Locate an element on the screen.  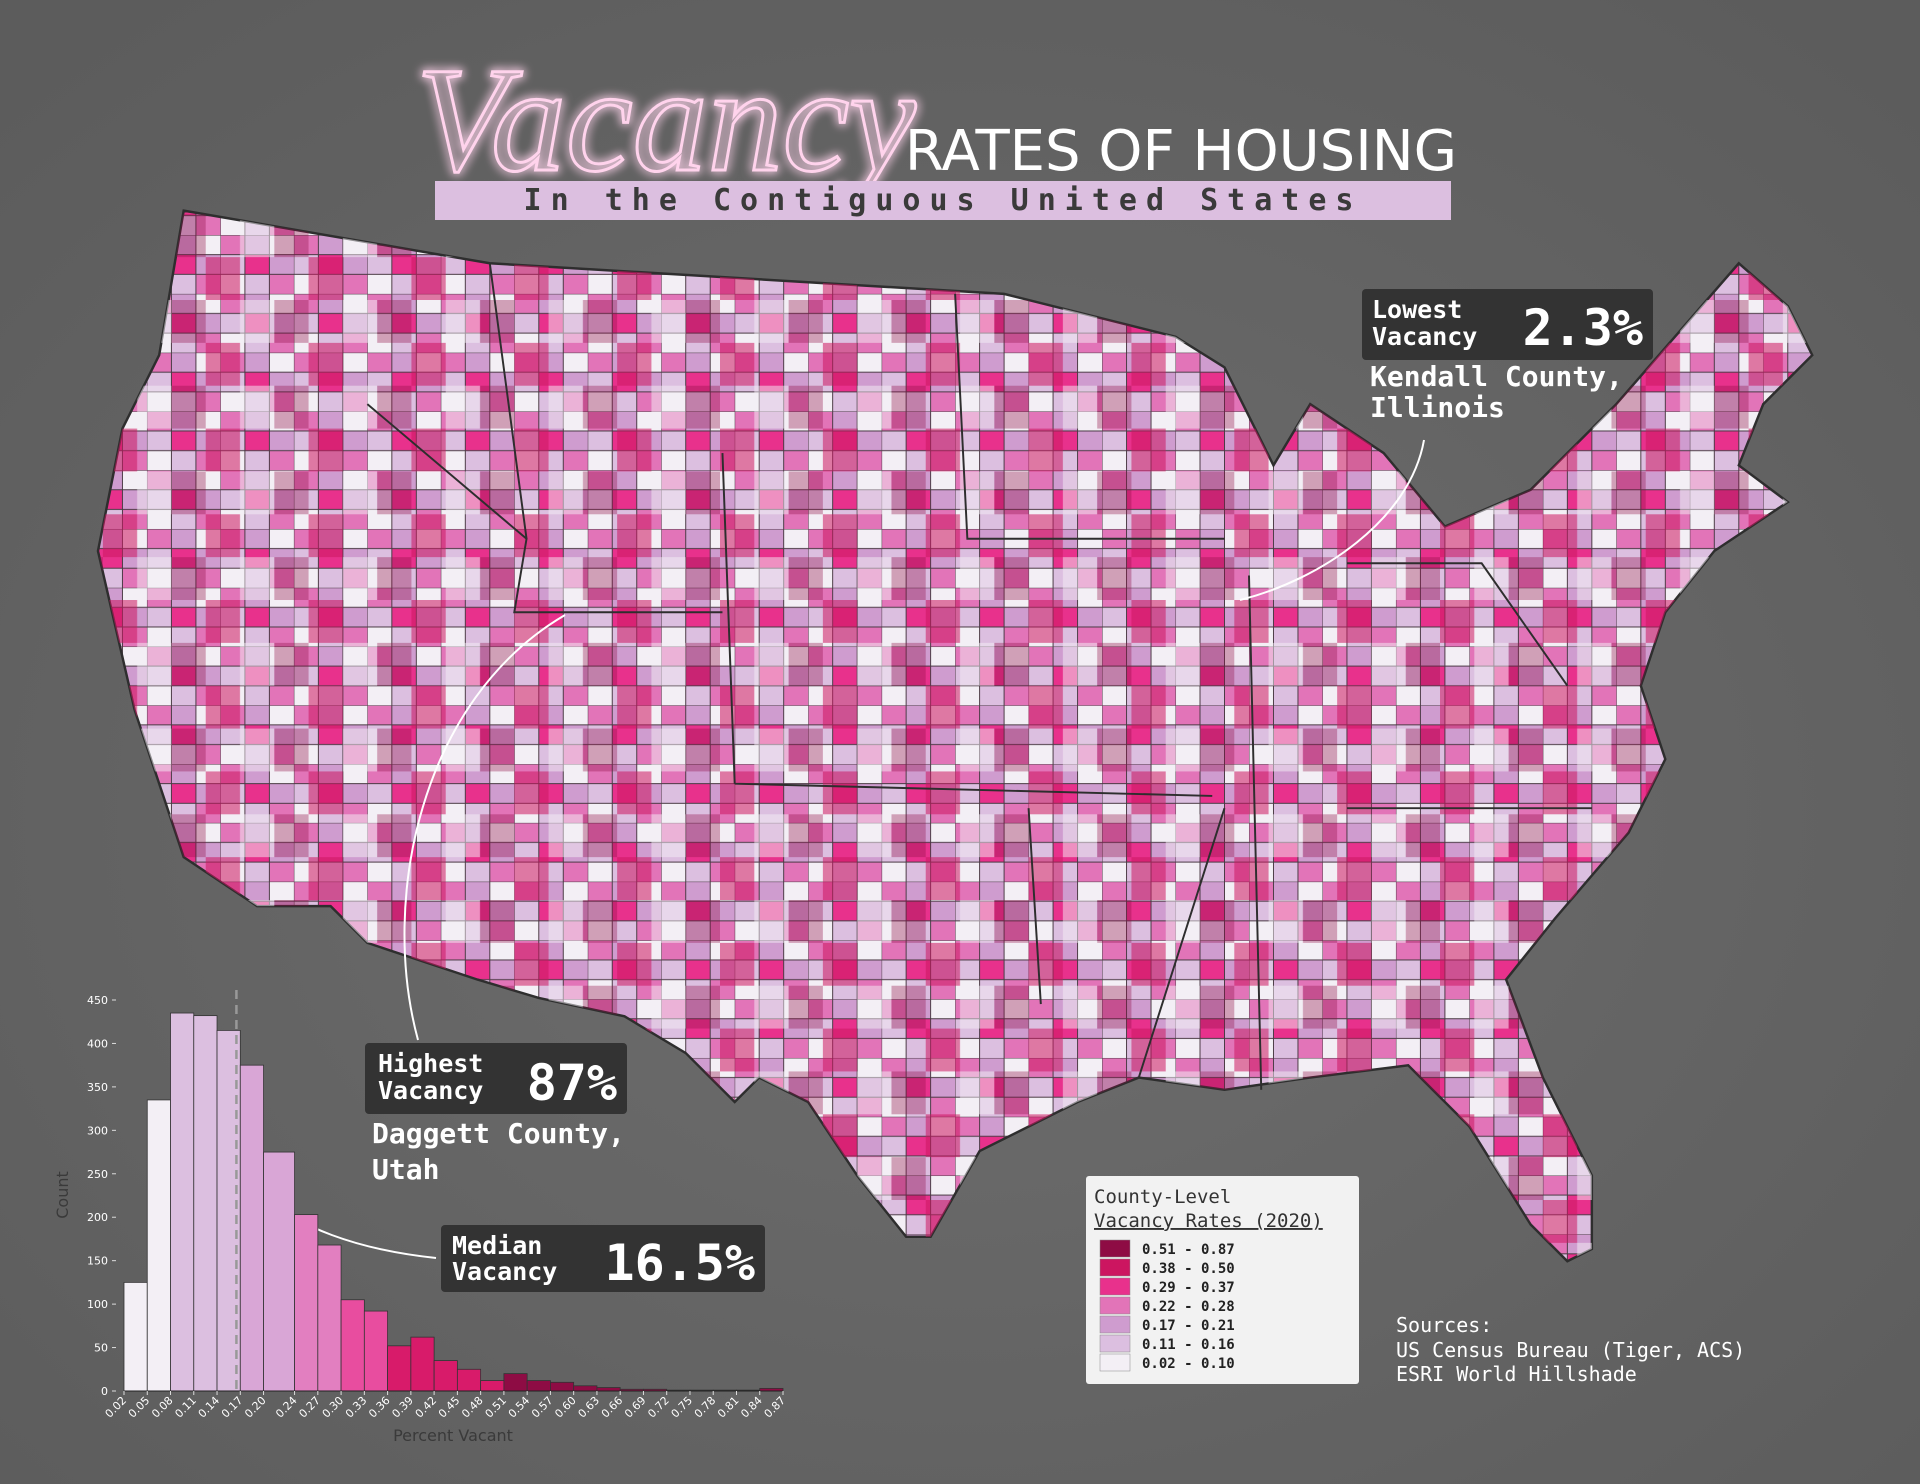
legend-label: 0.38 - 0.50 is located at coordinates (1188, 1269).